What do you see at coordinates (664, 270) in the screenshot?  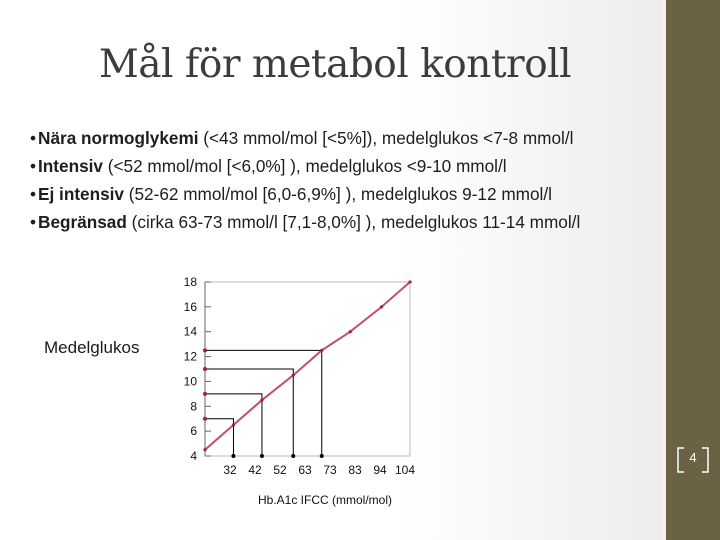 I see `sidebar-stripe` at bounding box center [664, 270].